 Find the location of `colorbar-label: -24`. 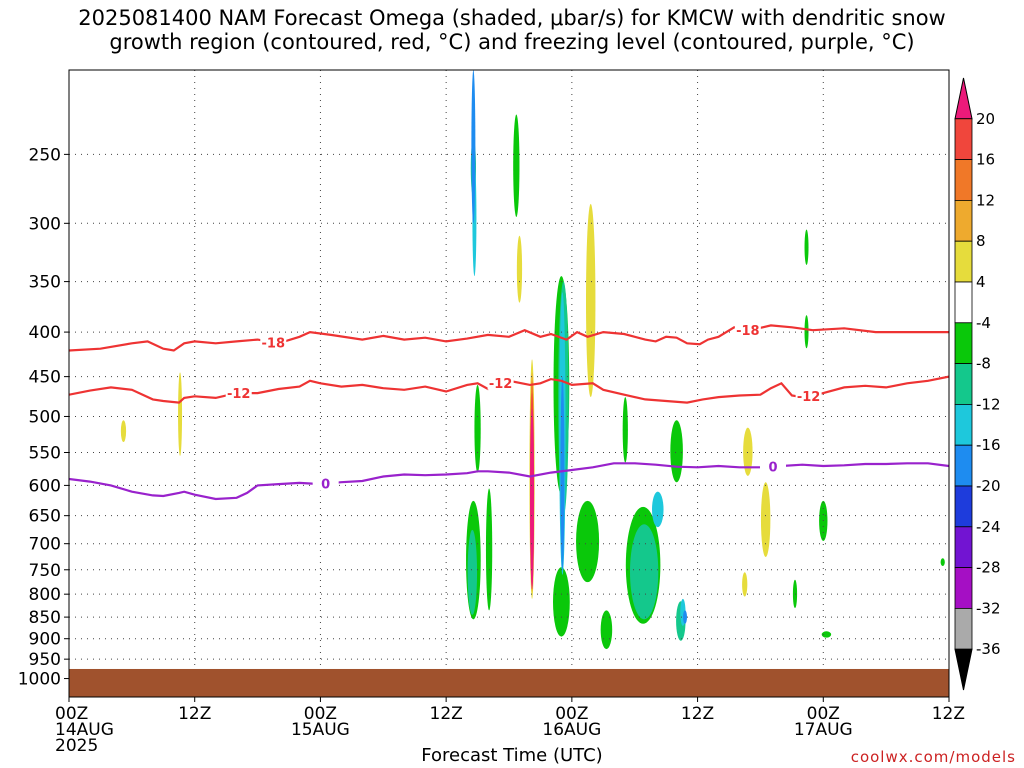

colorbar-label: -24 is located at coordinates (988, 527).